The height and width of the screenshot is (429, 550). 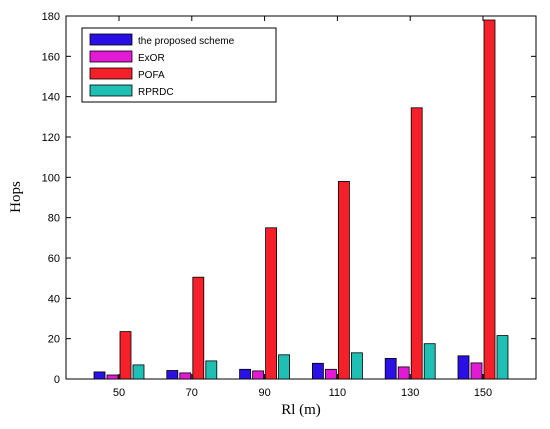 What do you see at coordinates (410, 393) in the screenshot?
I see `x-tick-label: 130` at bounding box center [410, 393].